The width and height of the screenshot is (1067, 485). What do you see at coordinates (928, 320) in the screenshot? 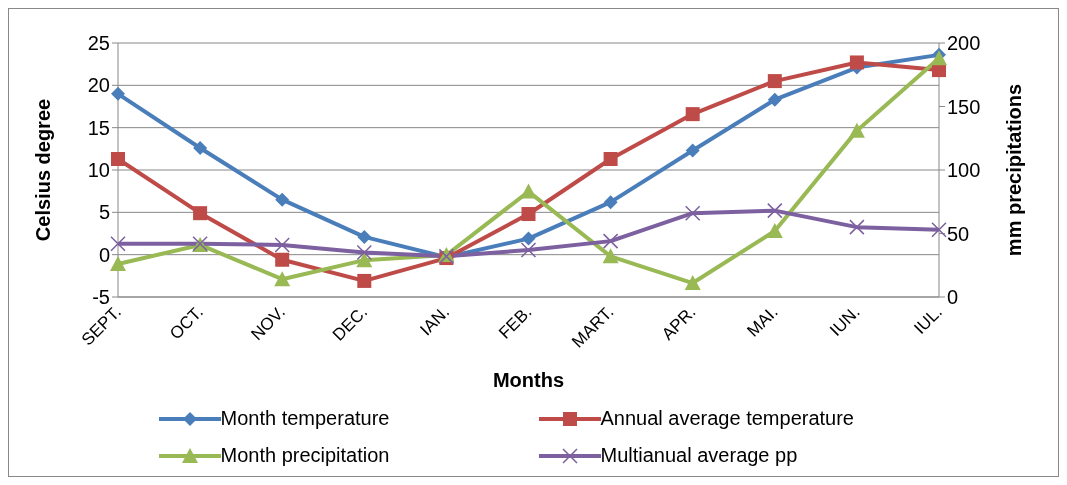
I see `x-tick-label: IUL.` at bounding box center [928, 320].